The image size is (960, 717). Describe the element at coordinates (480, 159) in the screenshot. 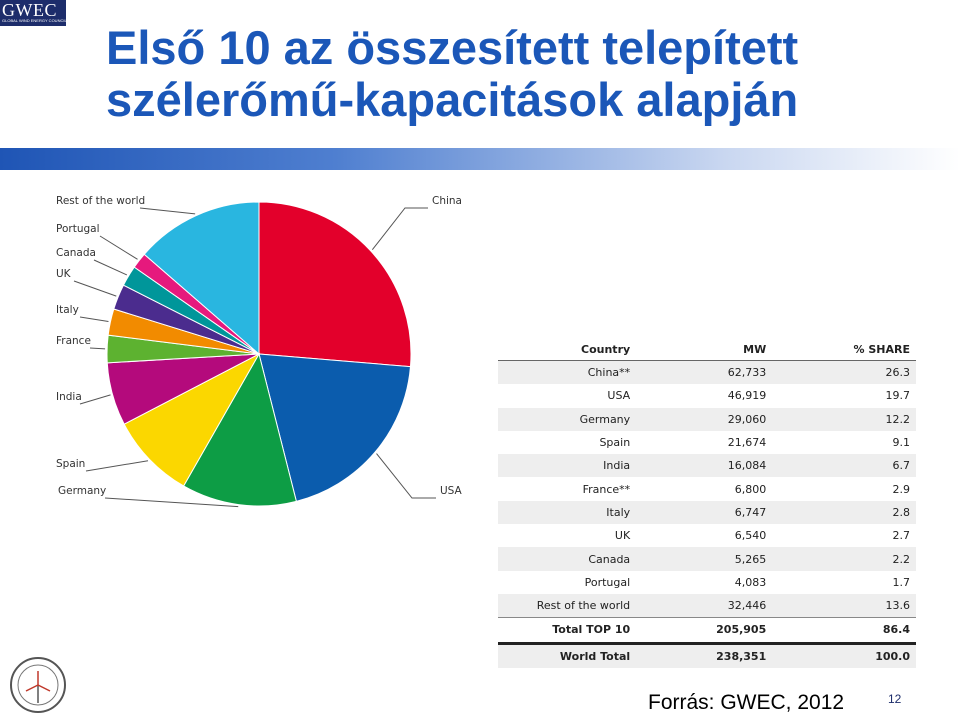

I see `title-underline-bar` at that location.